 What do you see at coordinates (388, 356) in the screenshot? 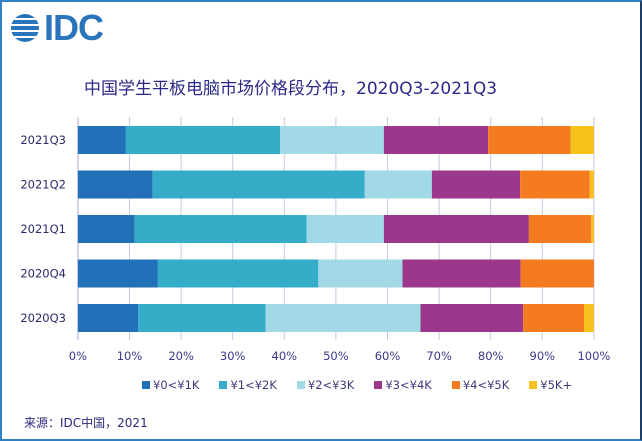
I see `x-tick-label: 60%` at bounding box center [388, 356].